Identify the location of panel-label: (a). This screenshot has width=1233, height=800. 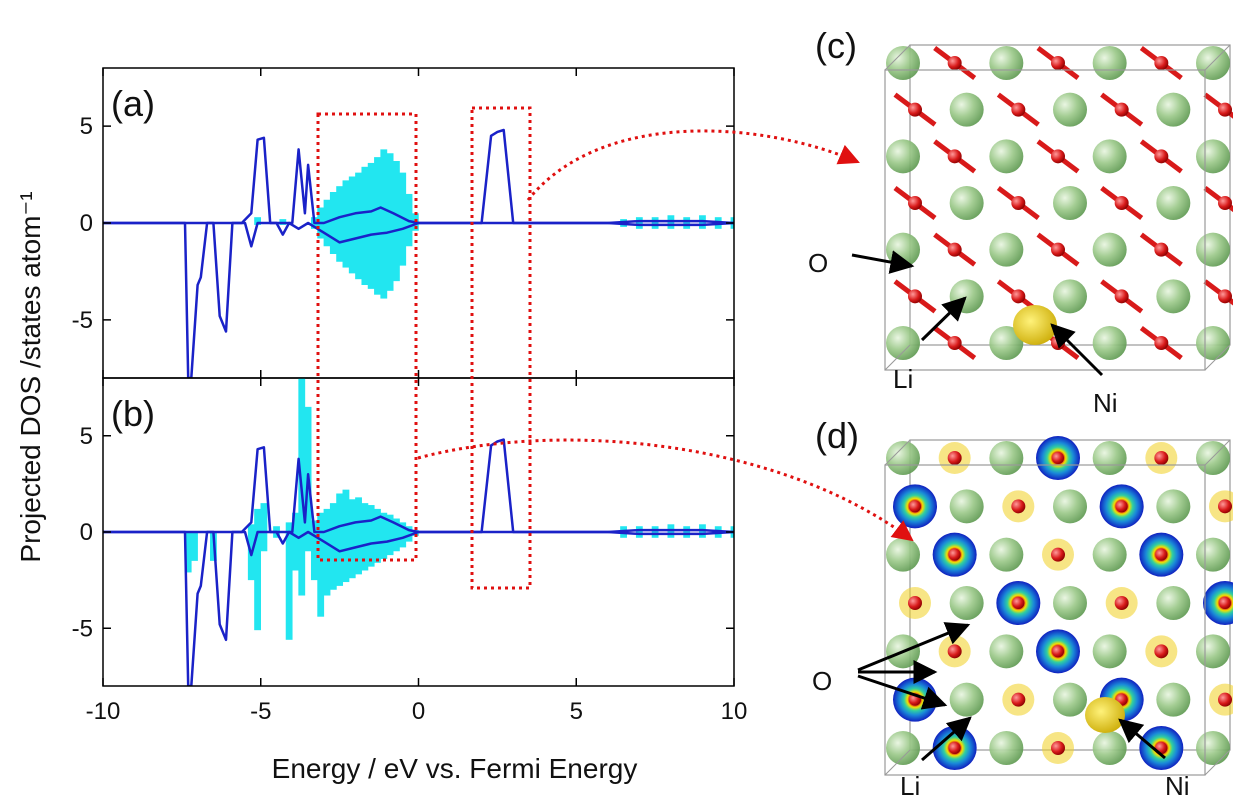
(133, 103).